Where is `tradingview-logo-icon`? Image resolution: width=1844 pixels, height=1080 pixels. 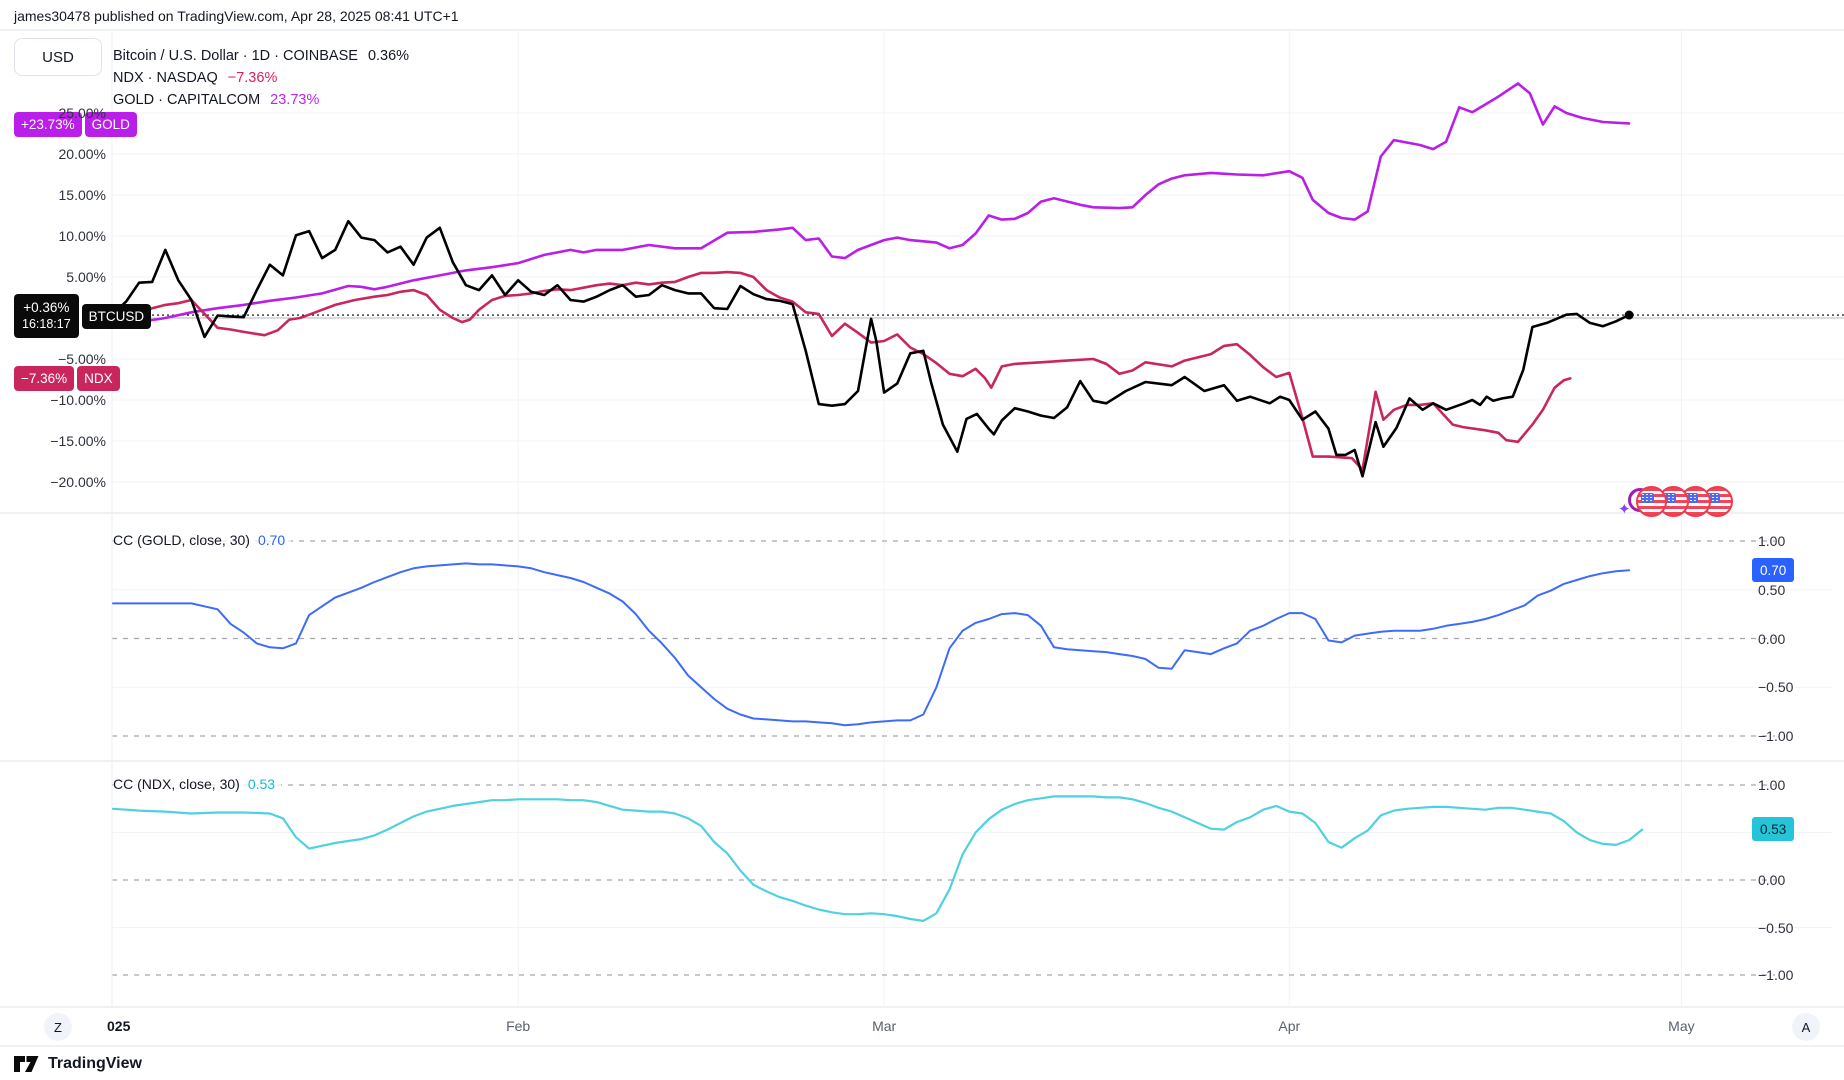 tradingview-logo-icon is located at coordinates (27, 1064).